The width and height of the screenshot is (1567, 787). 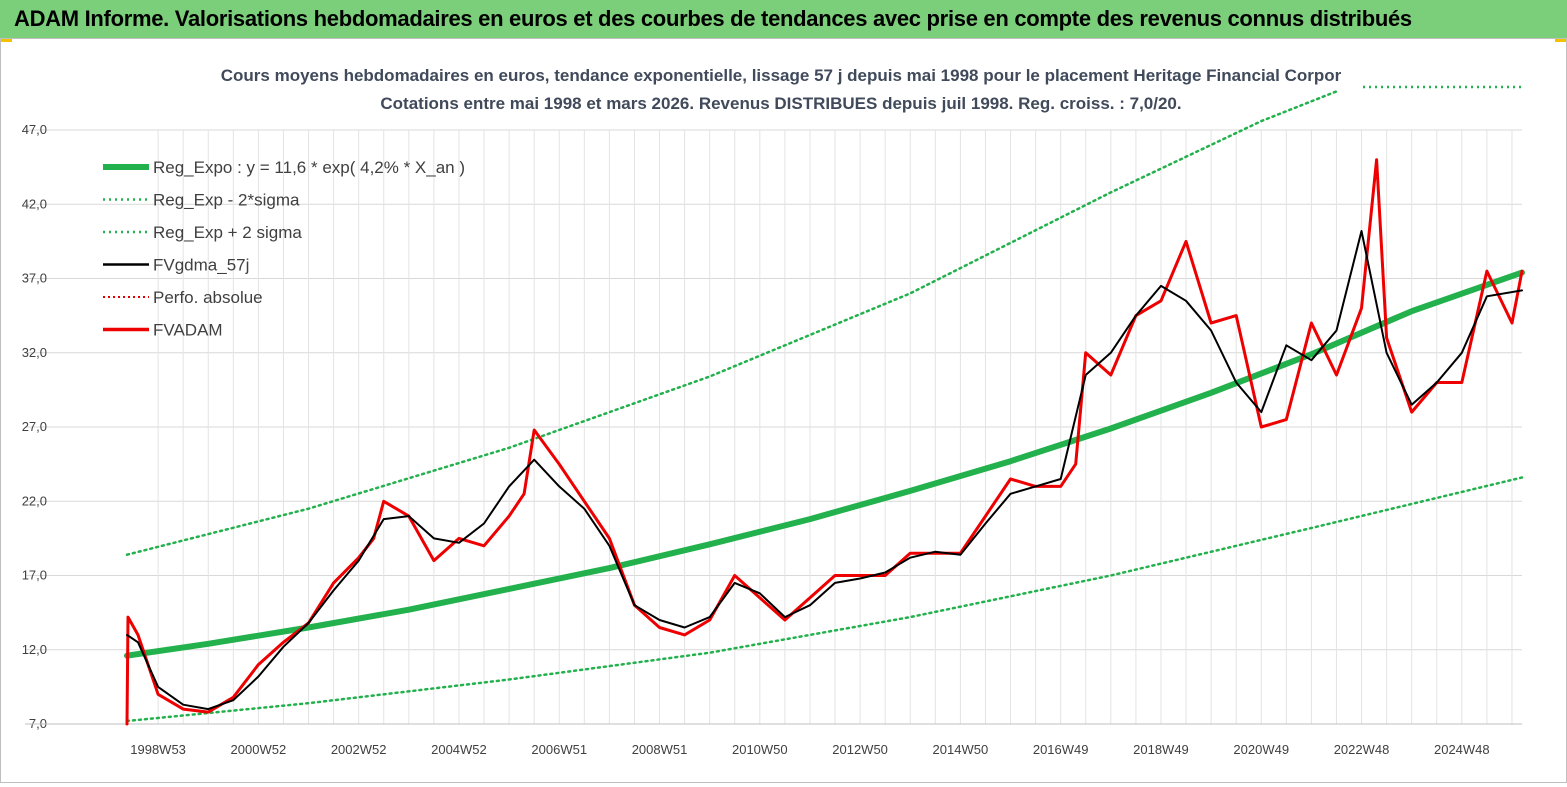 What do you see at coordinates (559, 749) in the screenshot?
I see `x-tick-label: 2006W51` at bounding box center [559, 749].